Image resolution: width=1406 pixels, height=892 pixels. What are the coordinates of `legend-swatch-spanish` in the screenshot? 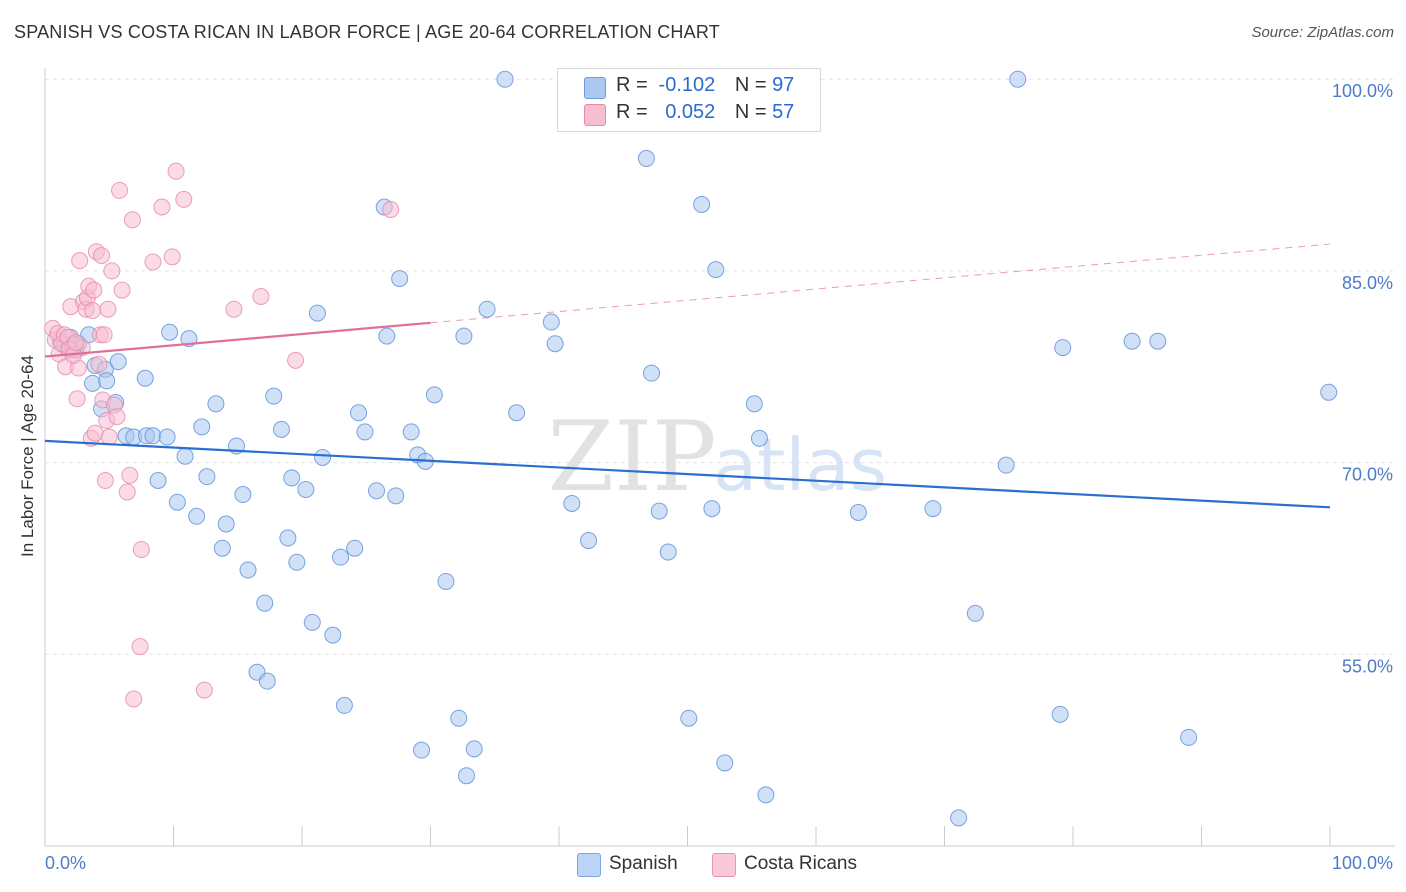 It's located at (595, 88).